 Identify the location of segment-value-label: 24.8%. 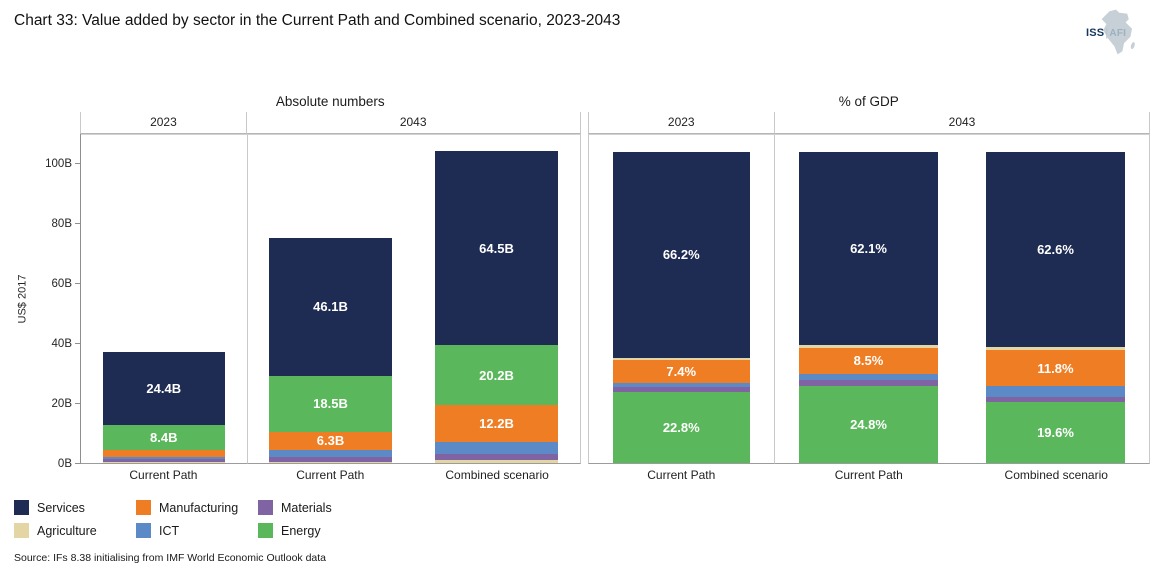
(868, 424).